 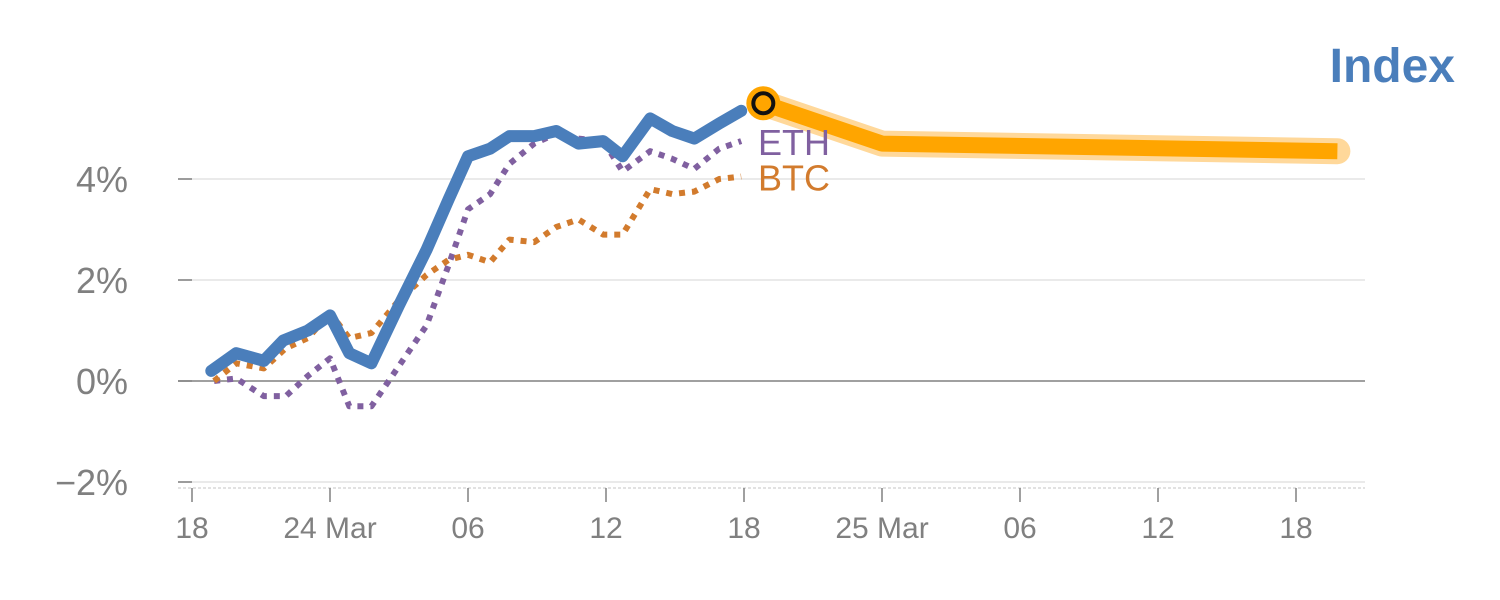 I want to click on series-label-eth: ETH, so click(x=794, y=142).